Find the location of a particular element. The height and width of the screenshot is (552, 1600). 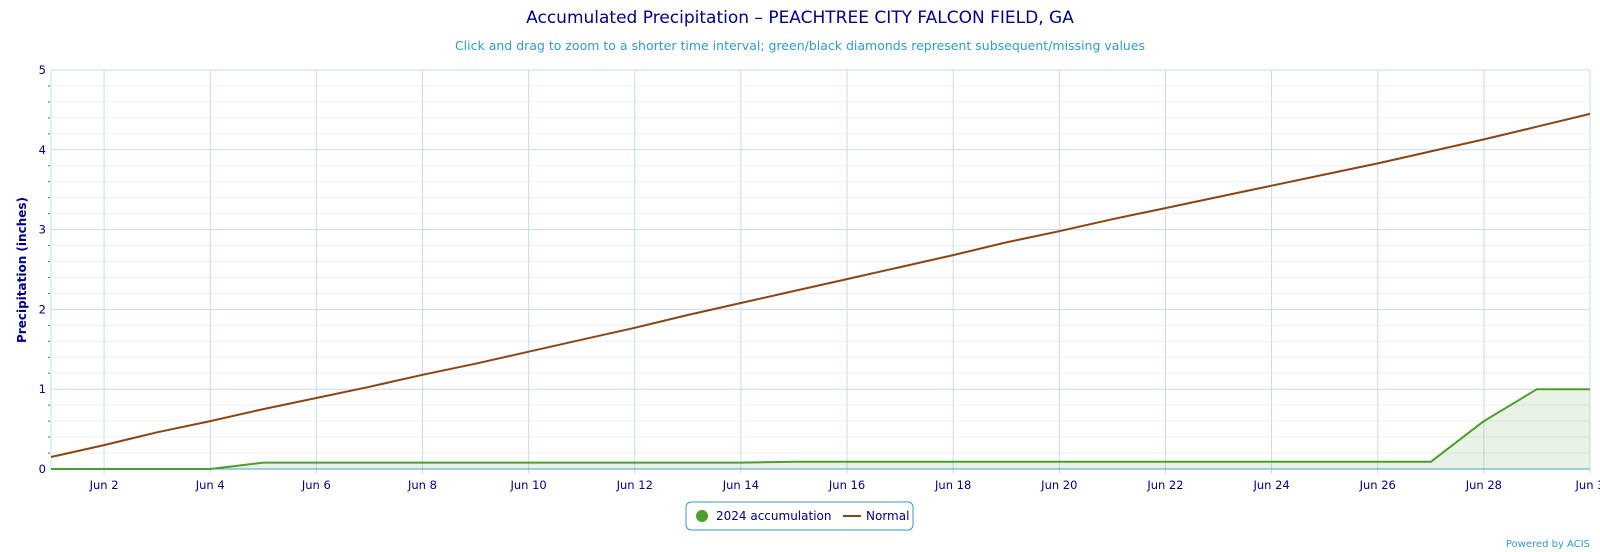

series-area-2024-accumulation is located at coordinates (820, 429).